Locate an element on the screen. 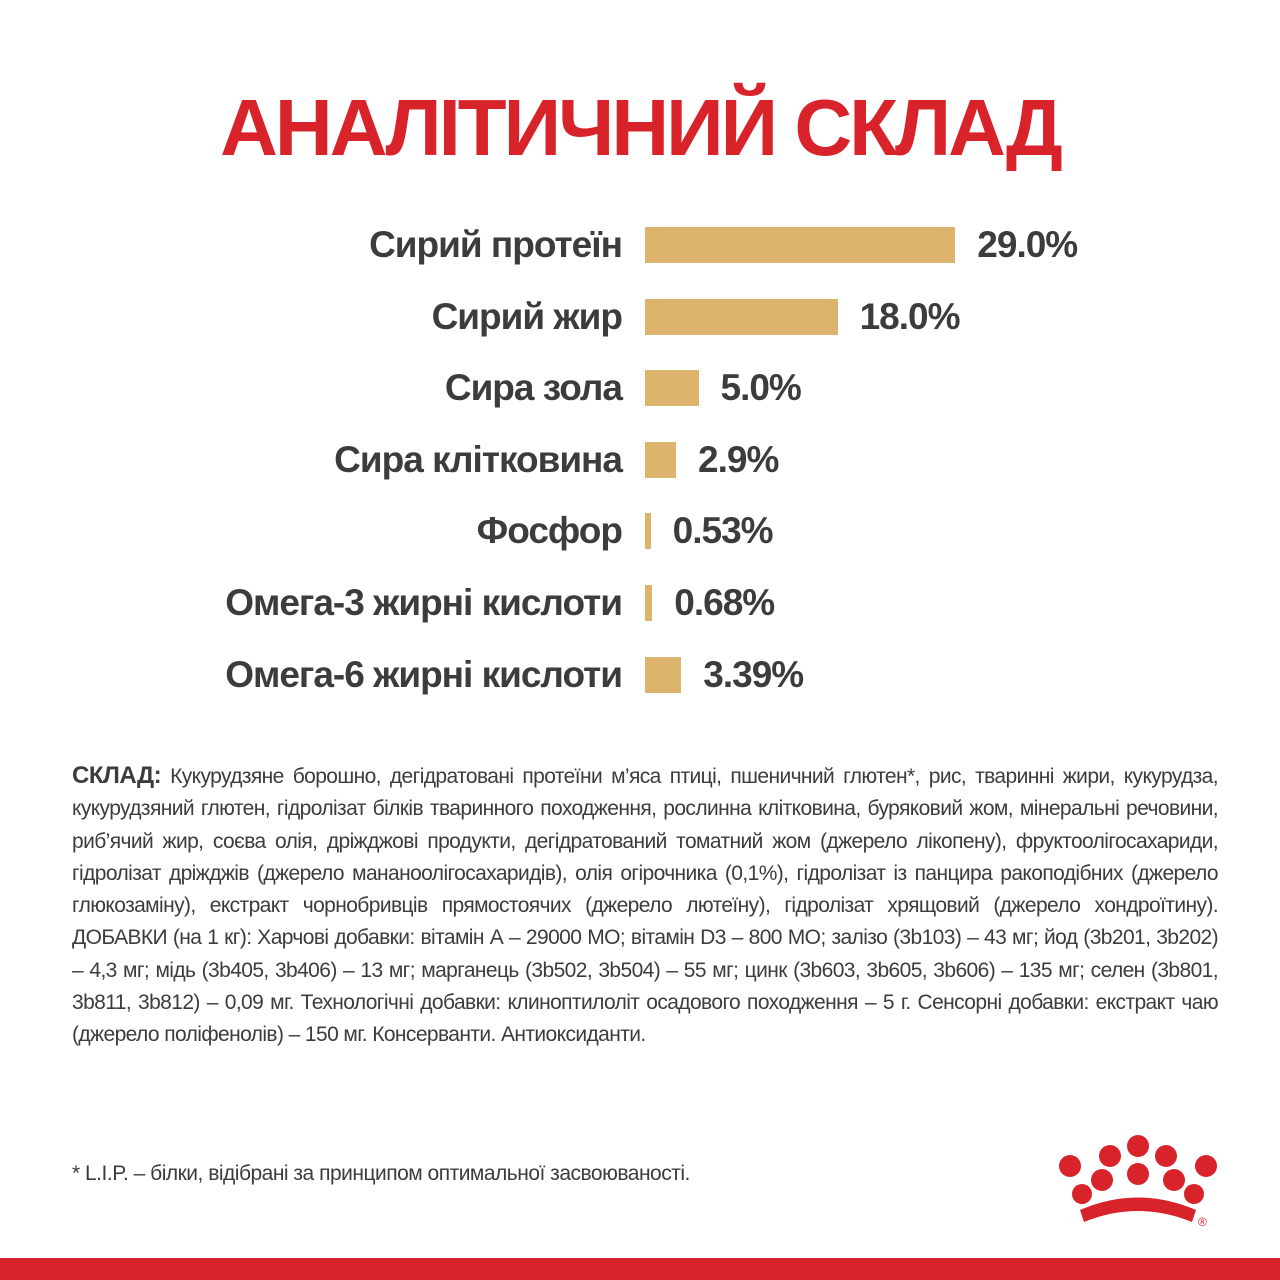 The width and height of the screenshot is (1280, 1280). registered-mark: ® is located at coordinates (1202, 1222).